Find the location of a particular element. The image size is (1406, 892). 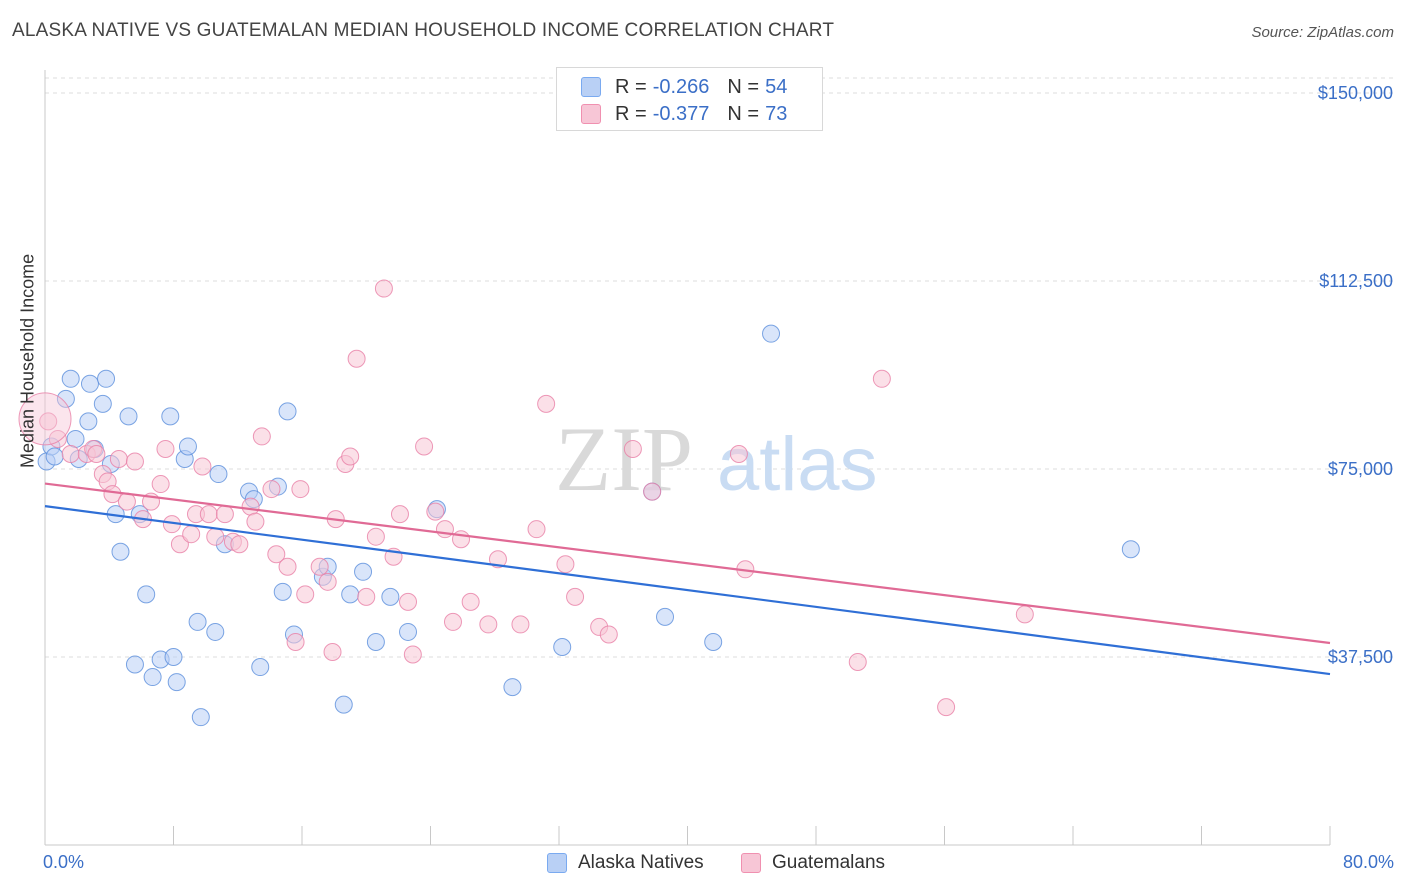

legend-label-guatemalans: Guatemalans is located at coordinates (829, 862).